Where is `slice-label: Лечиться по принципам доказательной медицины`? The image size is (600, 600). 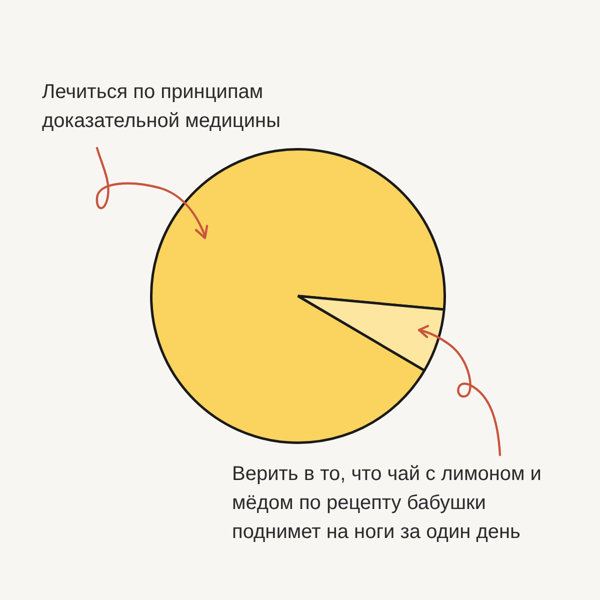 slice-label: Лечиться по принципам доказательной медицины is located at coordinates (162, 107).